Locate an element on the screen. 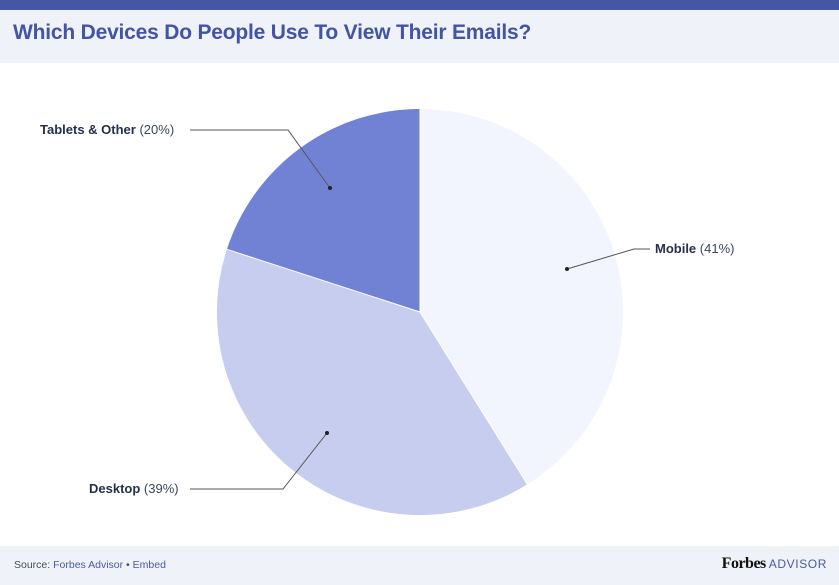 The width and height of the screenshot is (839, 585). label-desktop-value: (39%) is located at coordinates (161, 488).